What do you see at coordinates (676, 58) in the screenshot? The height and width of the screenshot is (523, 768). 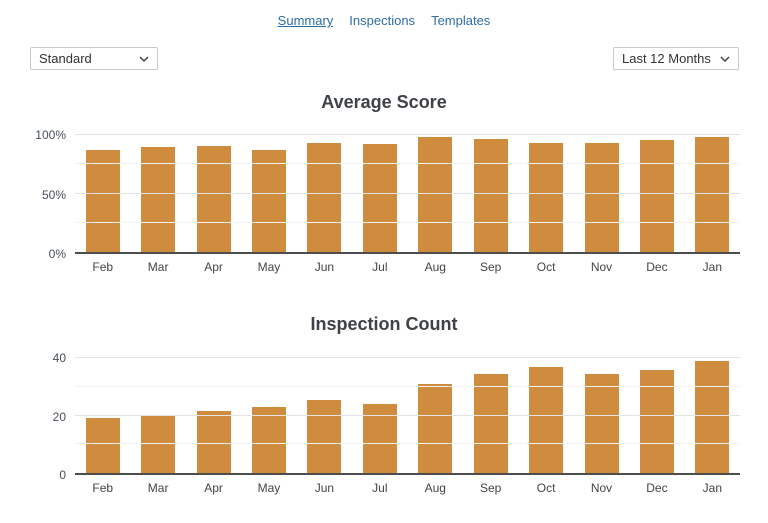 I see `date-range-select: Last 12 Months` at bounding box center [676, 58].